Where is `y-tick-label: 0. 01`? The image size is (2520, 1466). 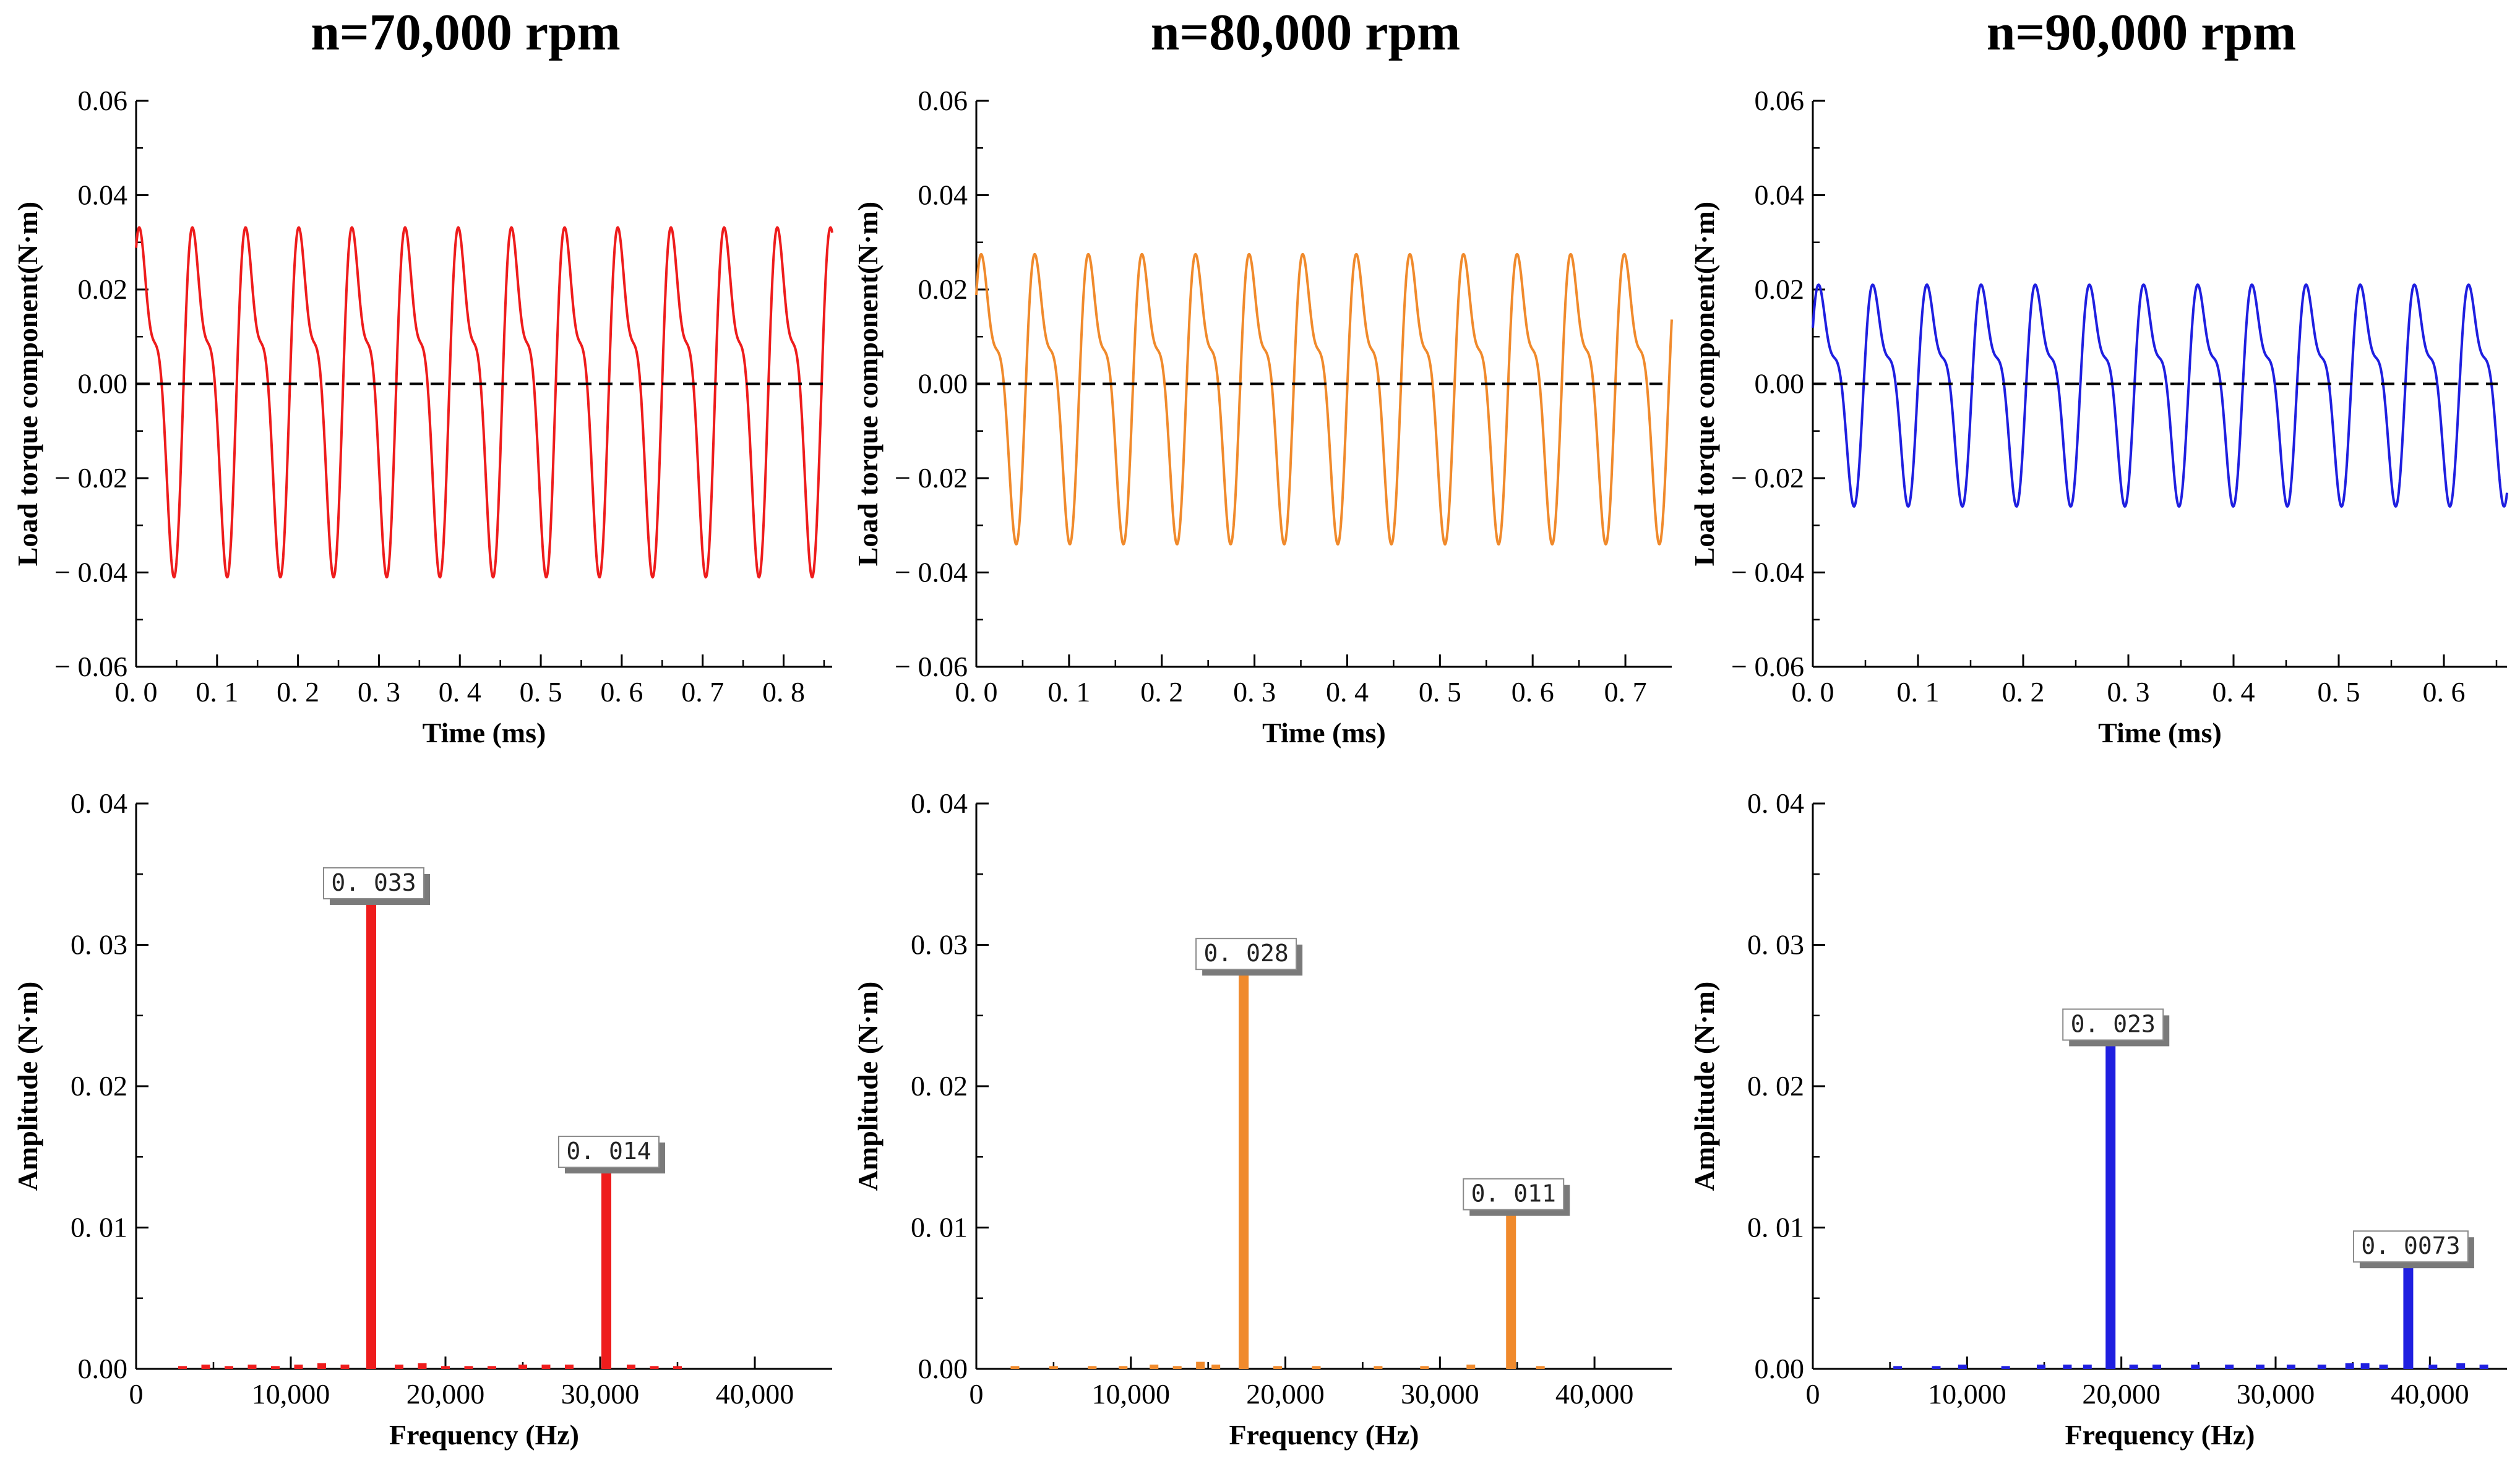
y-tick-label: 0. 01 is located at coordinates (1775, 1227).